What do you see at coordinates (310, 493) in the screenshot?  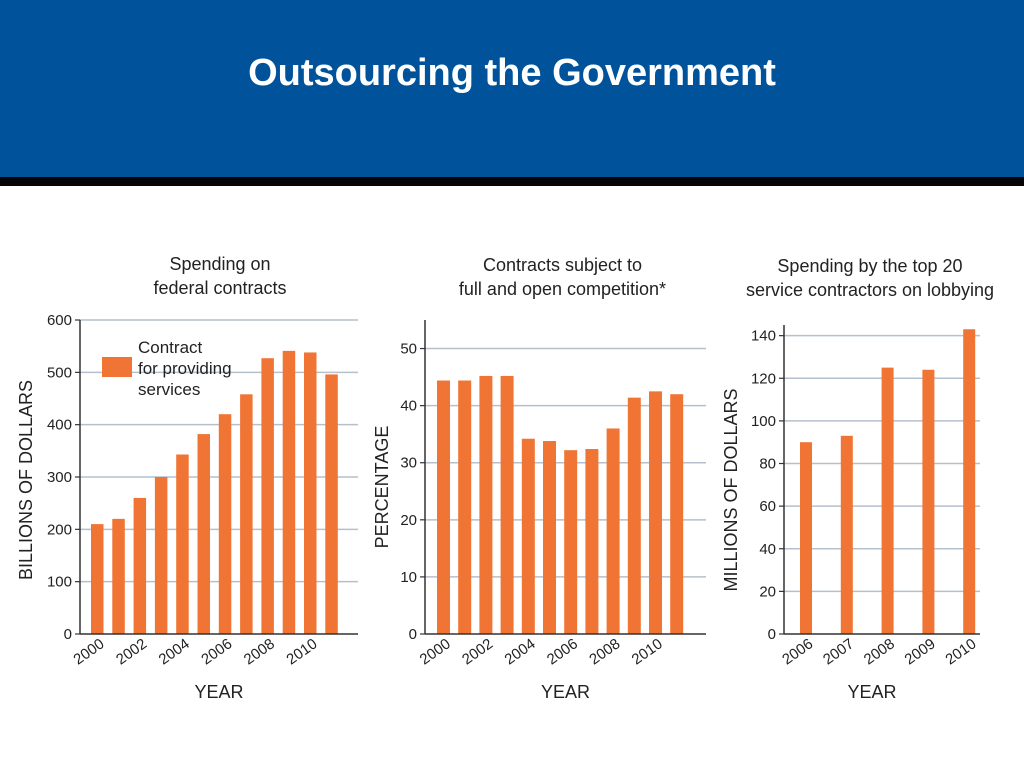 I see `chart-1-bar-2010` at bounding box center [310, 493].